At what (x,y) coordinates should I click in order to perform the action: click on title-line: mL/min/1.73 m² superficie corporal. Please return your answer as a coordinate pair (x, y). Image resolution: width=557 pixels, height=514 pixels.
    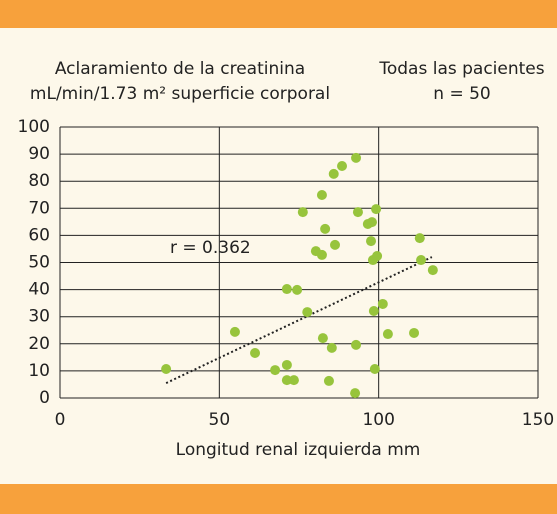
    Looking at the image, I should click on (180, 94).